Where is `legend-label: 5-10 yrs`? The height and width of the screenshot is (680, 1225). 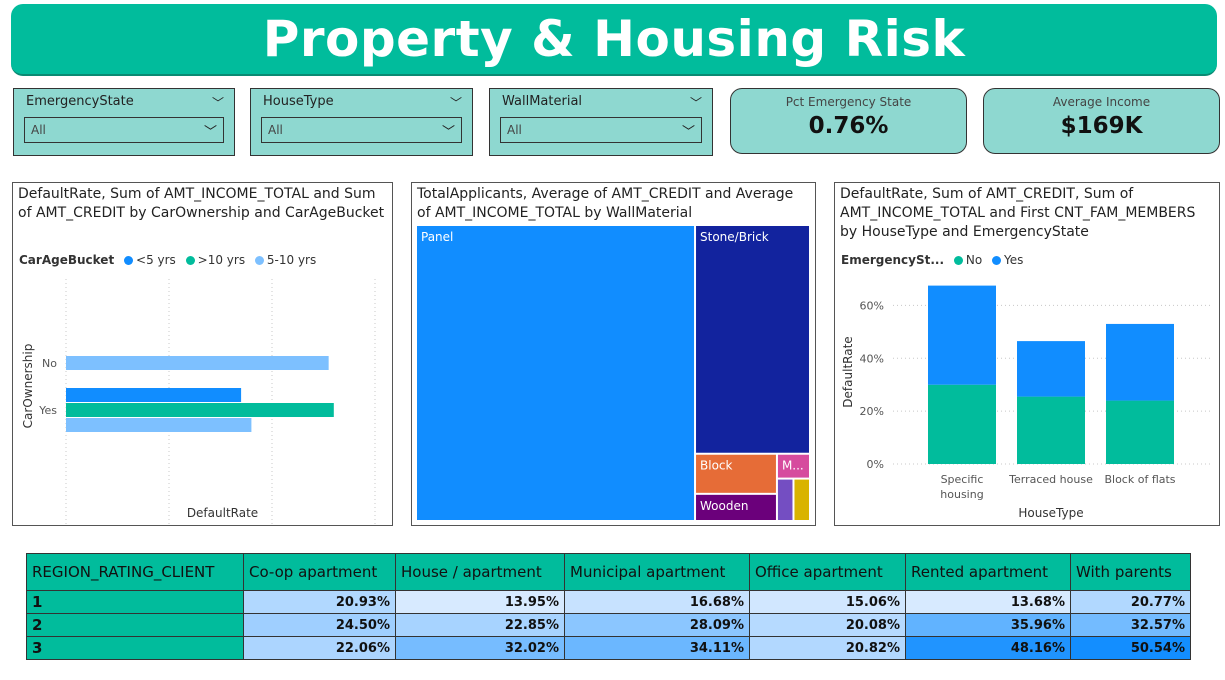 legend-label: 5-10 yrs is located at coordinates (291, 260).